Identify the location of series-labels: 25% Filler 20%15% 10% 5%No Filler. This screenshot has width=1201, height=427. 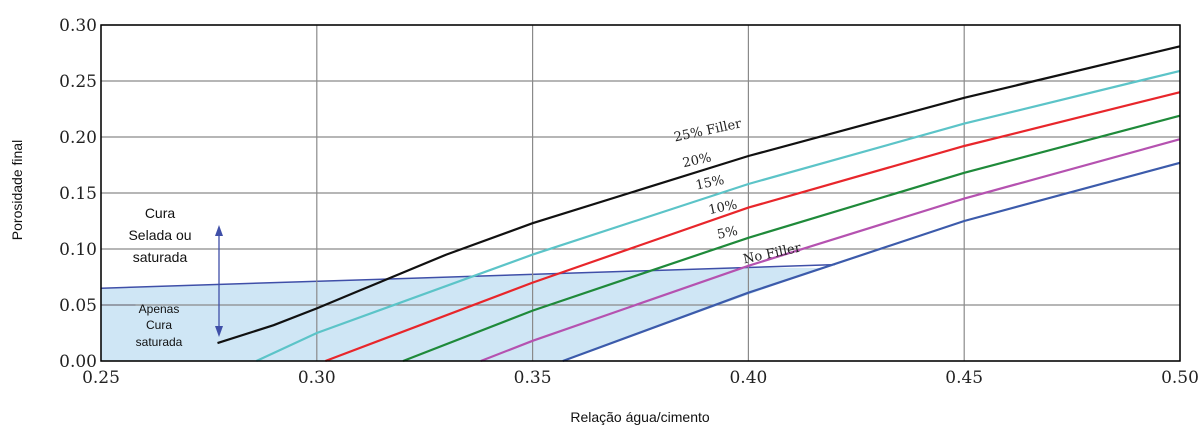
(738, 191).